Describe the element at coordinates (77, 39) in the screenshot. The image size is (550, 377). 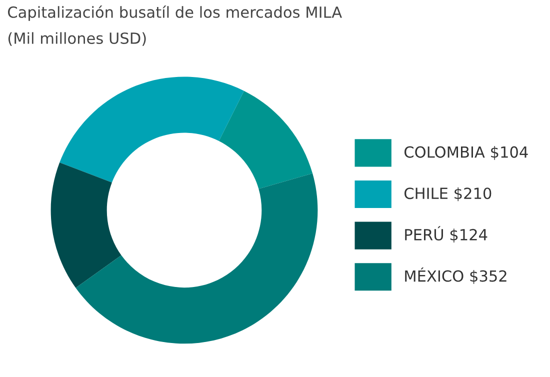
I see `chart-subtitle: (Mil millones USD)` at that location.